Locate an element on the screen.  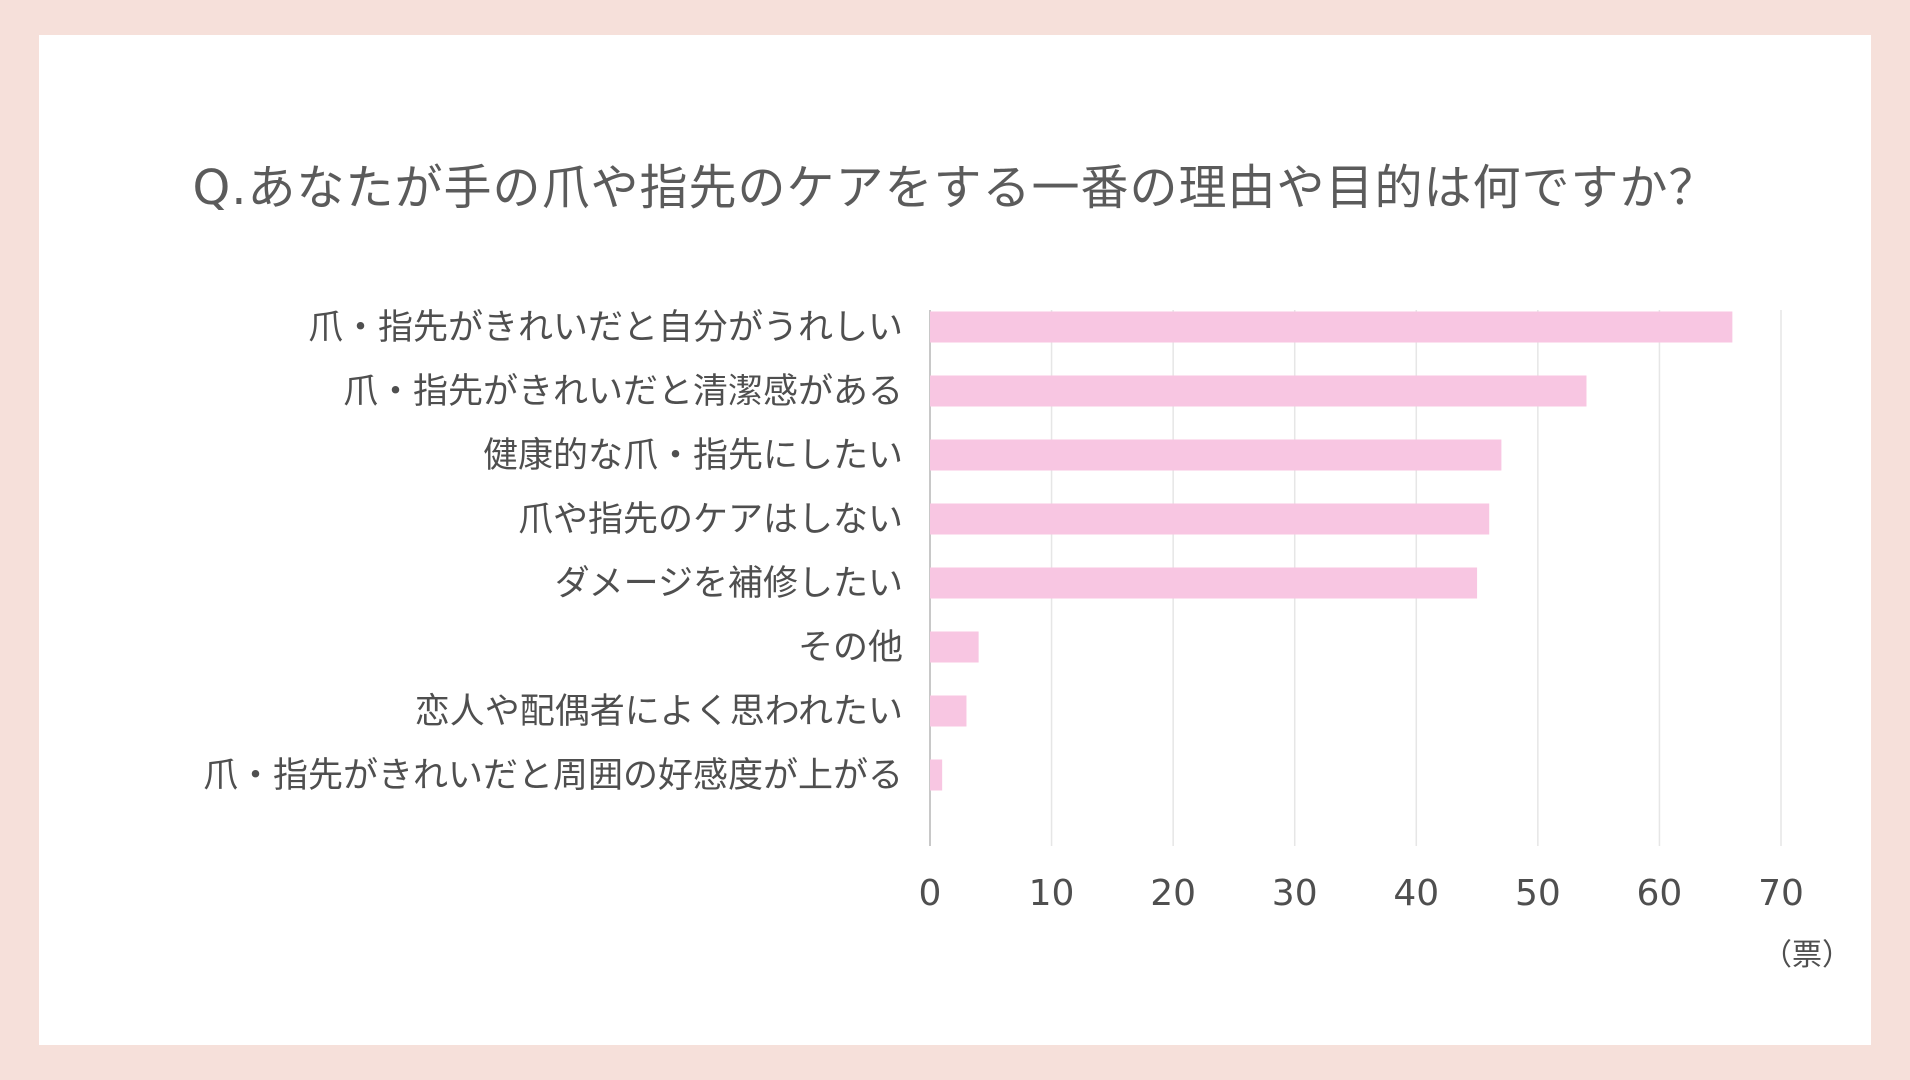
x-tick-label-70: 70 is located at coordinates (1781, 893).